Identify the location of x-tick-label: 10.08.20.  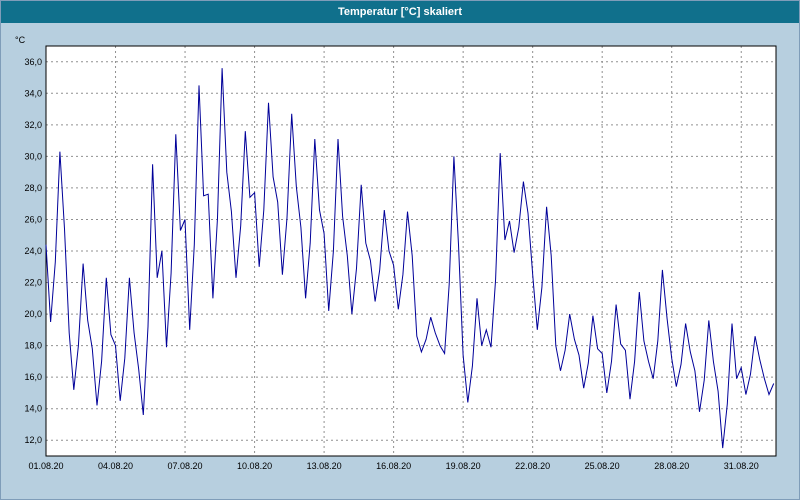
(254, 466).